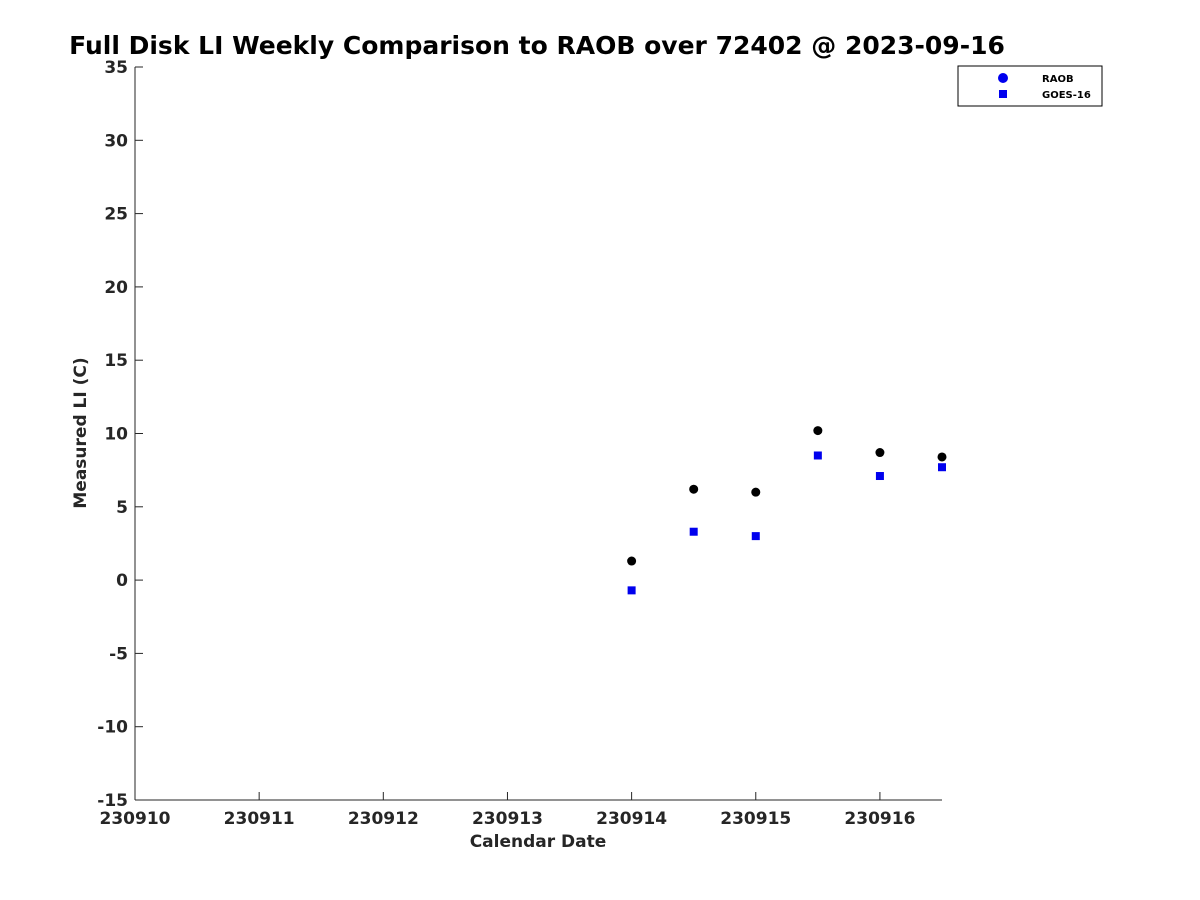  I want to click on x-tick-label: 230912, so click(383, 819).